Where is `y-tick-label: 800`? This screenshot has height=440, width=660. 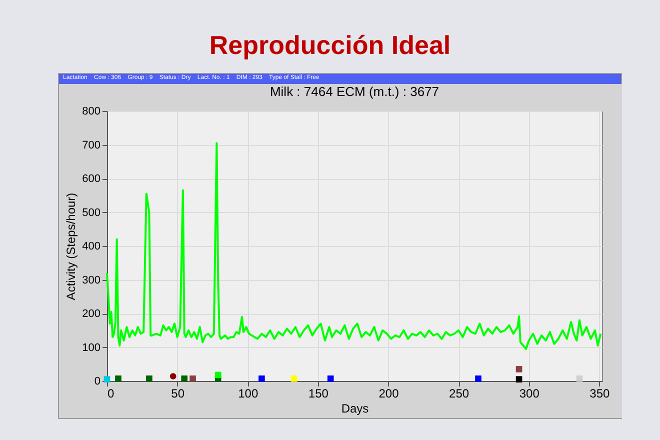
y-tick-label: 800 is located at coordinates (91, 112).